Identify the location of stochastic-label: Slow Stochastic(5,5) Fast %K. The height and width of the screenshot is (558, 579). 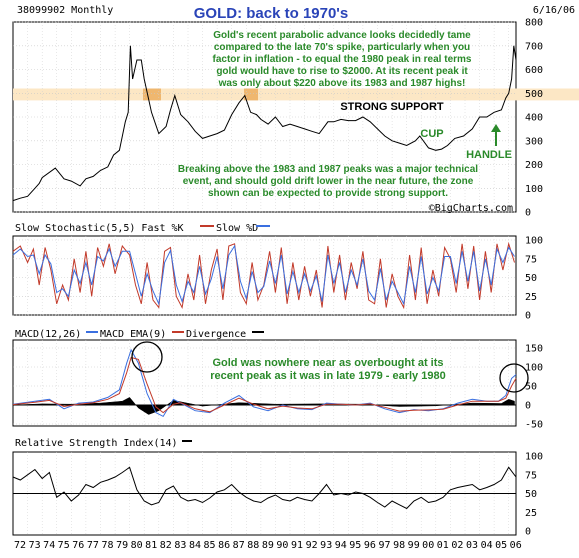
(99, 228).